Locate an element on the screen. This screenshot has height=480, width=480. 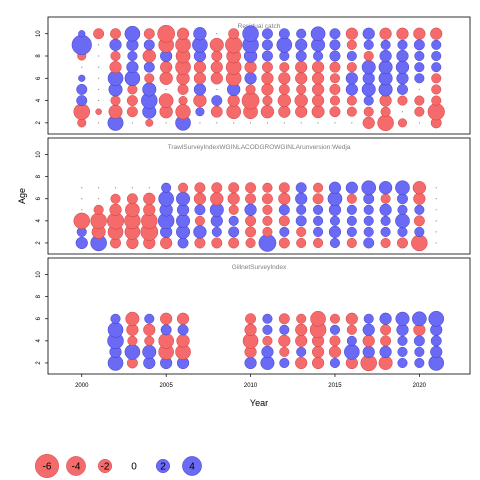
y-tick-label: 4 is located at coordinates (39, 341).